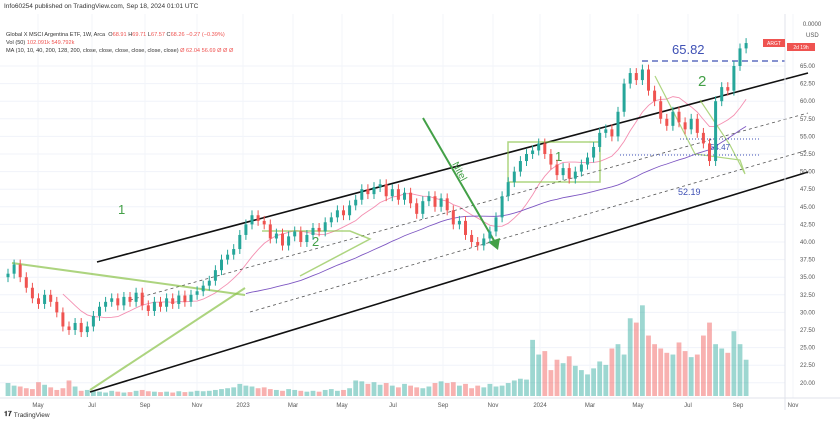 The height and width of the screenshot is (423, 840). I want to click on level-label-52-19: 52.19, so click(689, 192).